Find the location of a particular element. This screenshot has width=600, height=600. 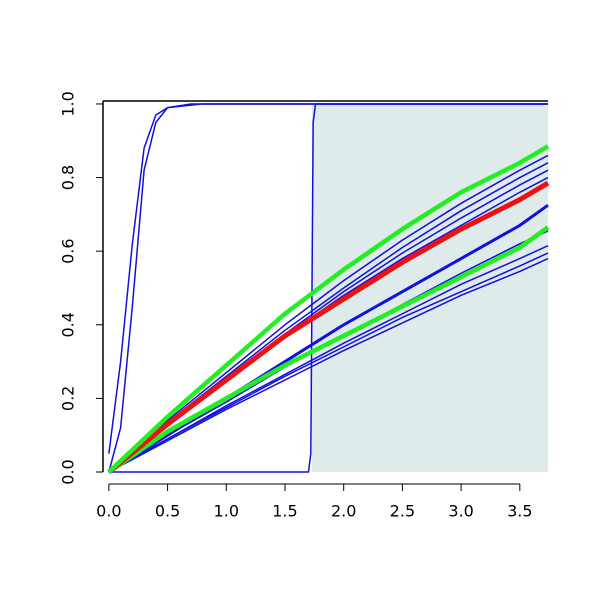

y-tick-label: 0.8 is located at coordinates (68, 177).